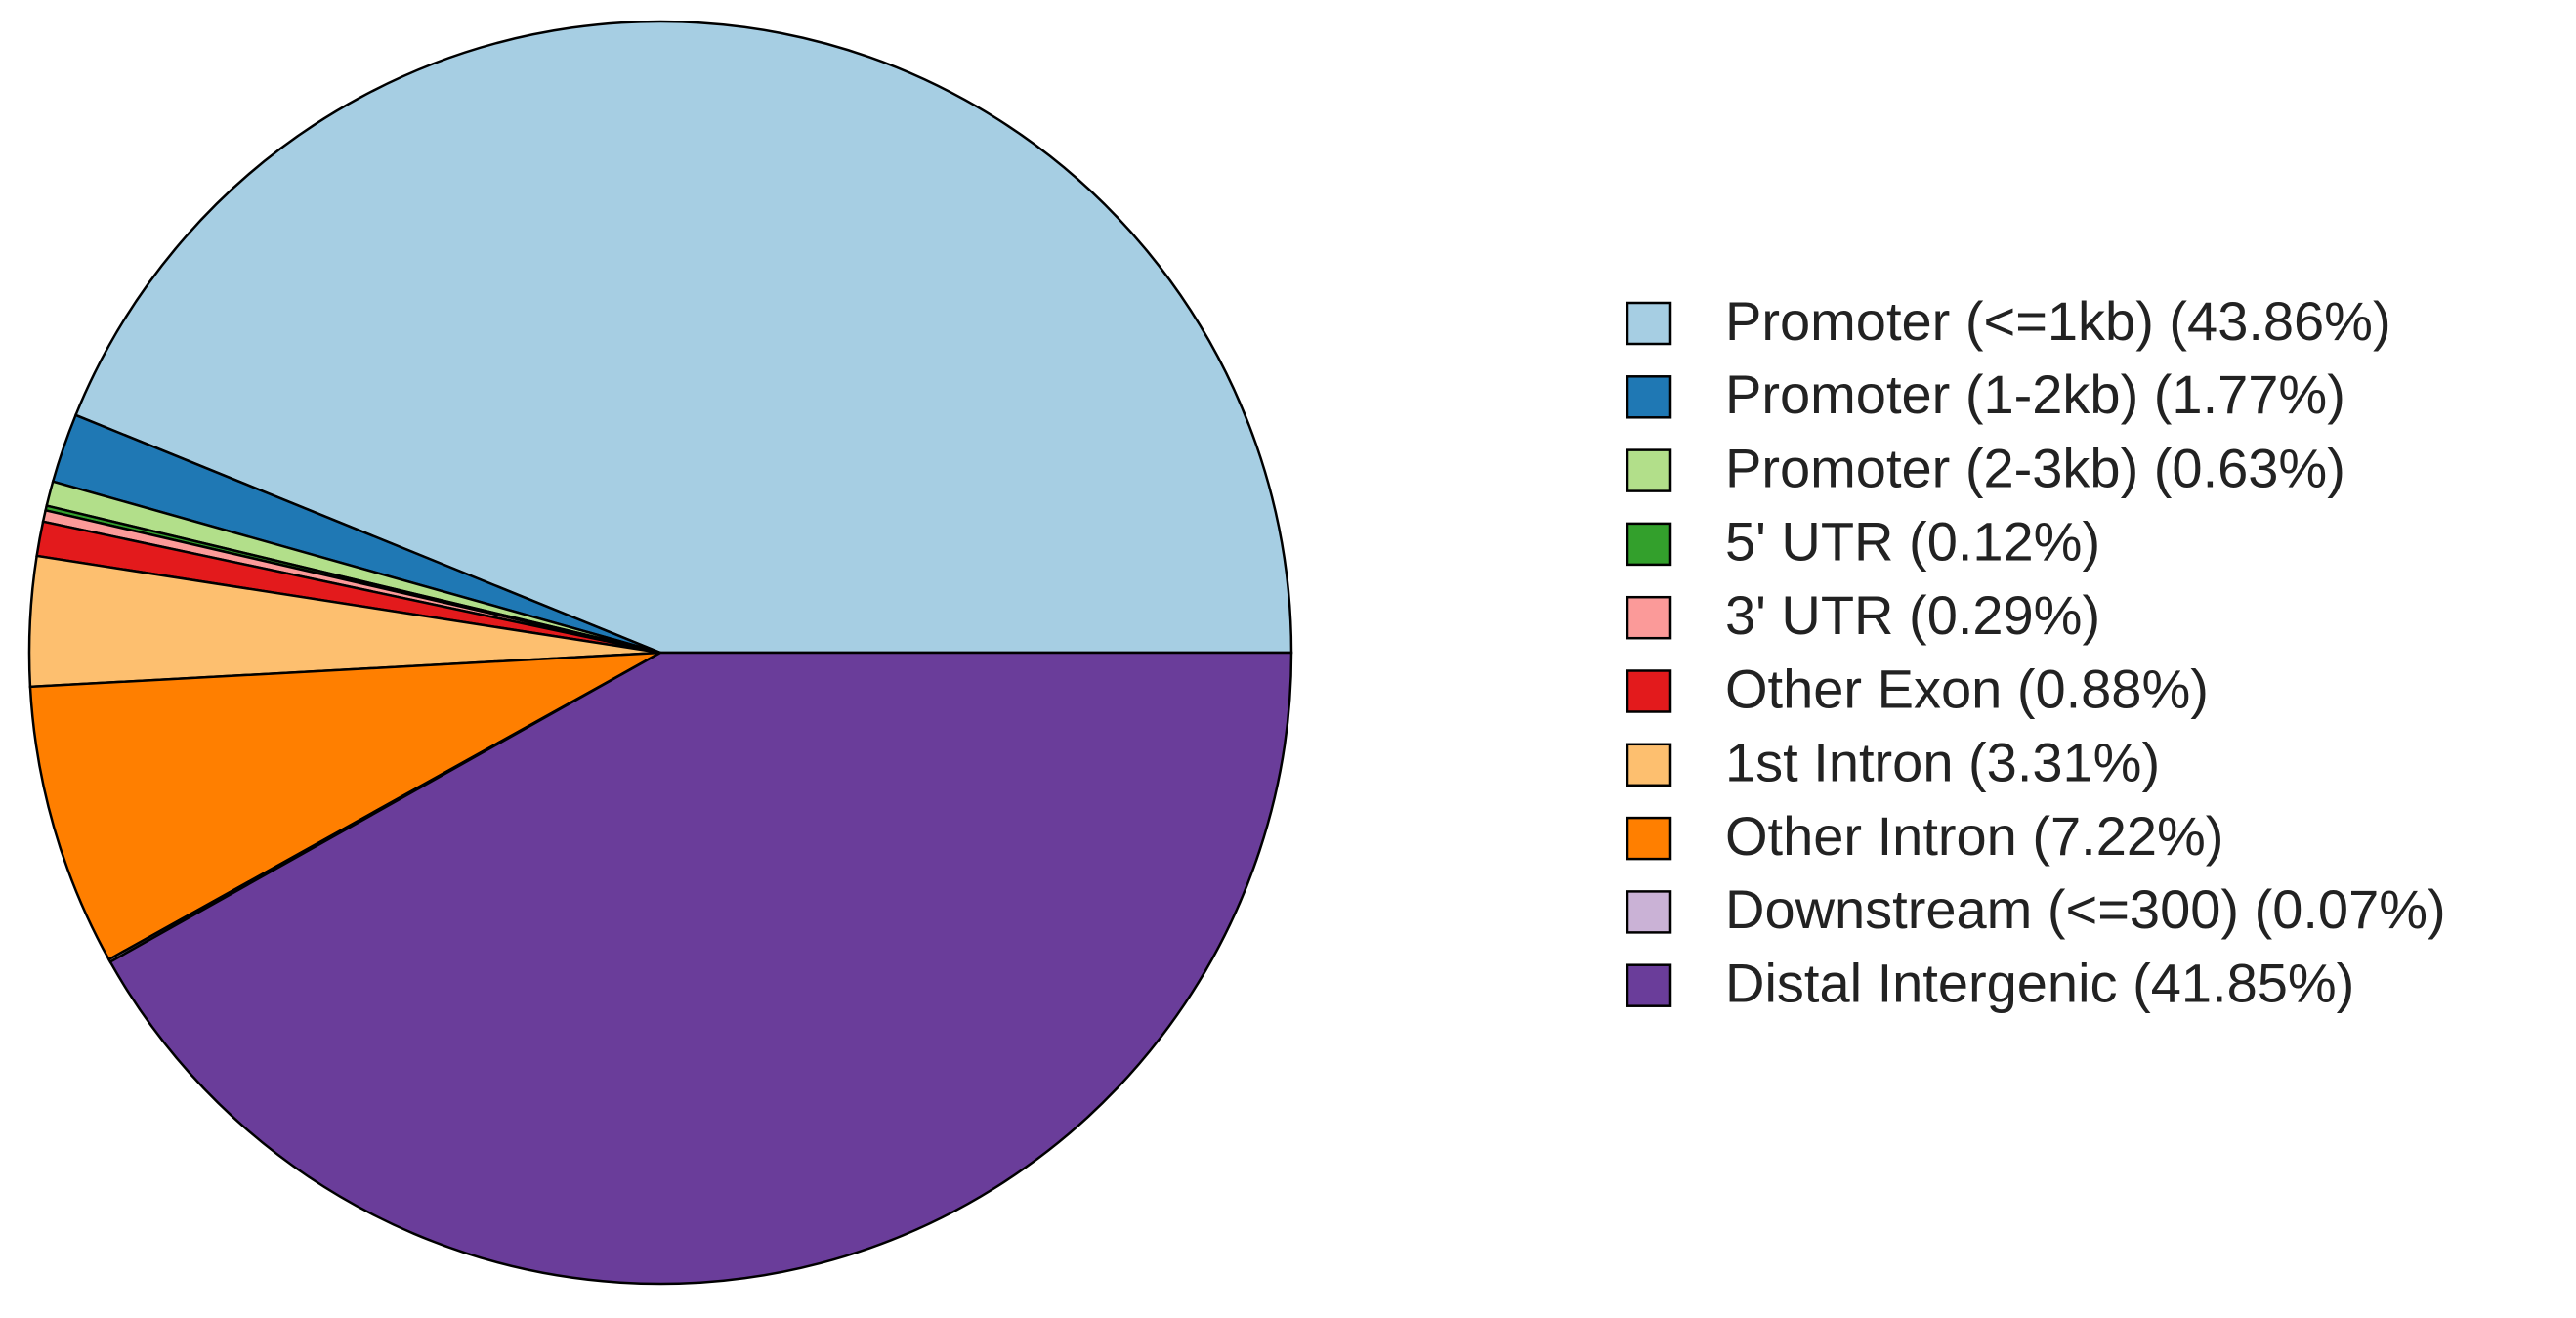 This screenshot has width=2576, height=1318. What do you see at coordinates (2035, 468) in the screenshot?
I see `legend-label: Promoter (2-3kb) (0.63%)` at bounding box center [2035, 468].